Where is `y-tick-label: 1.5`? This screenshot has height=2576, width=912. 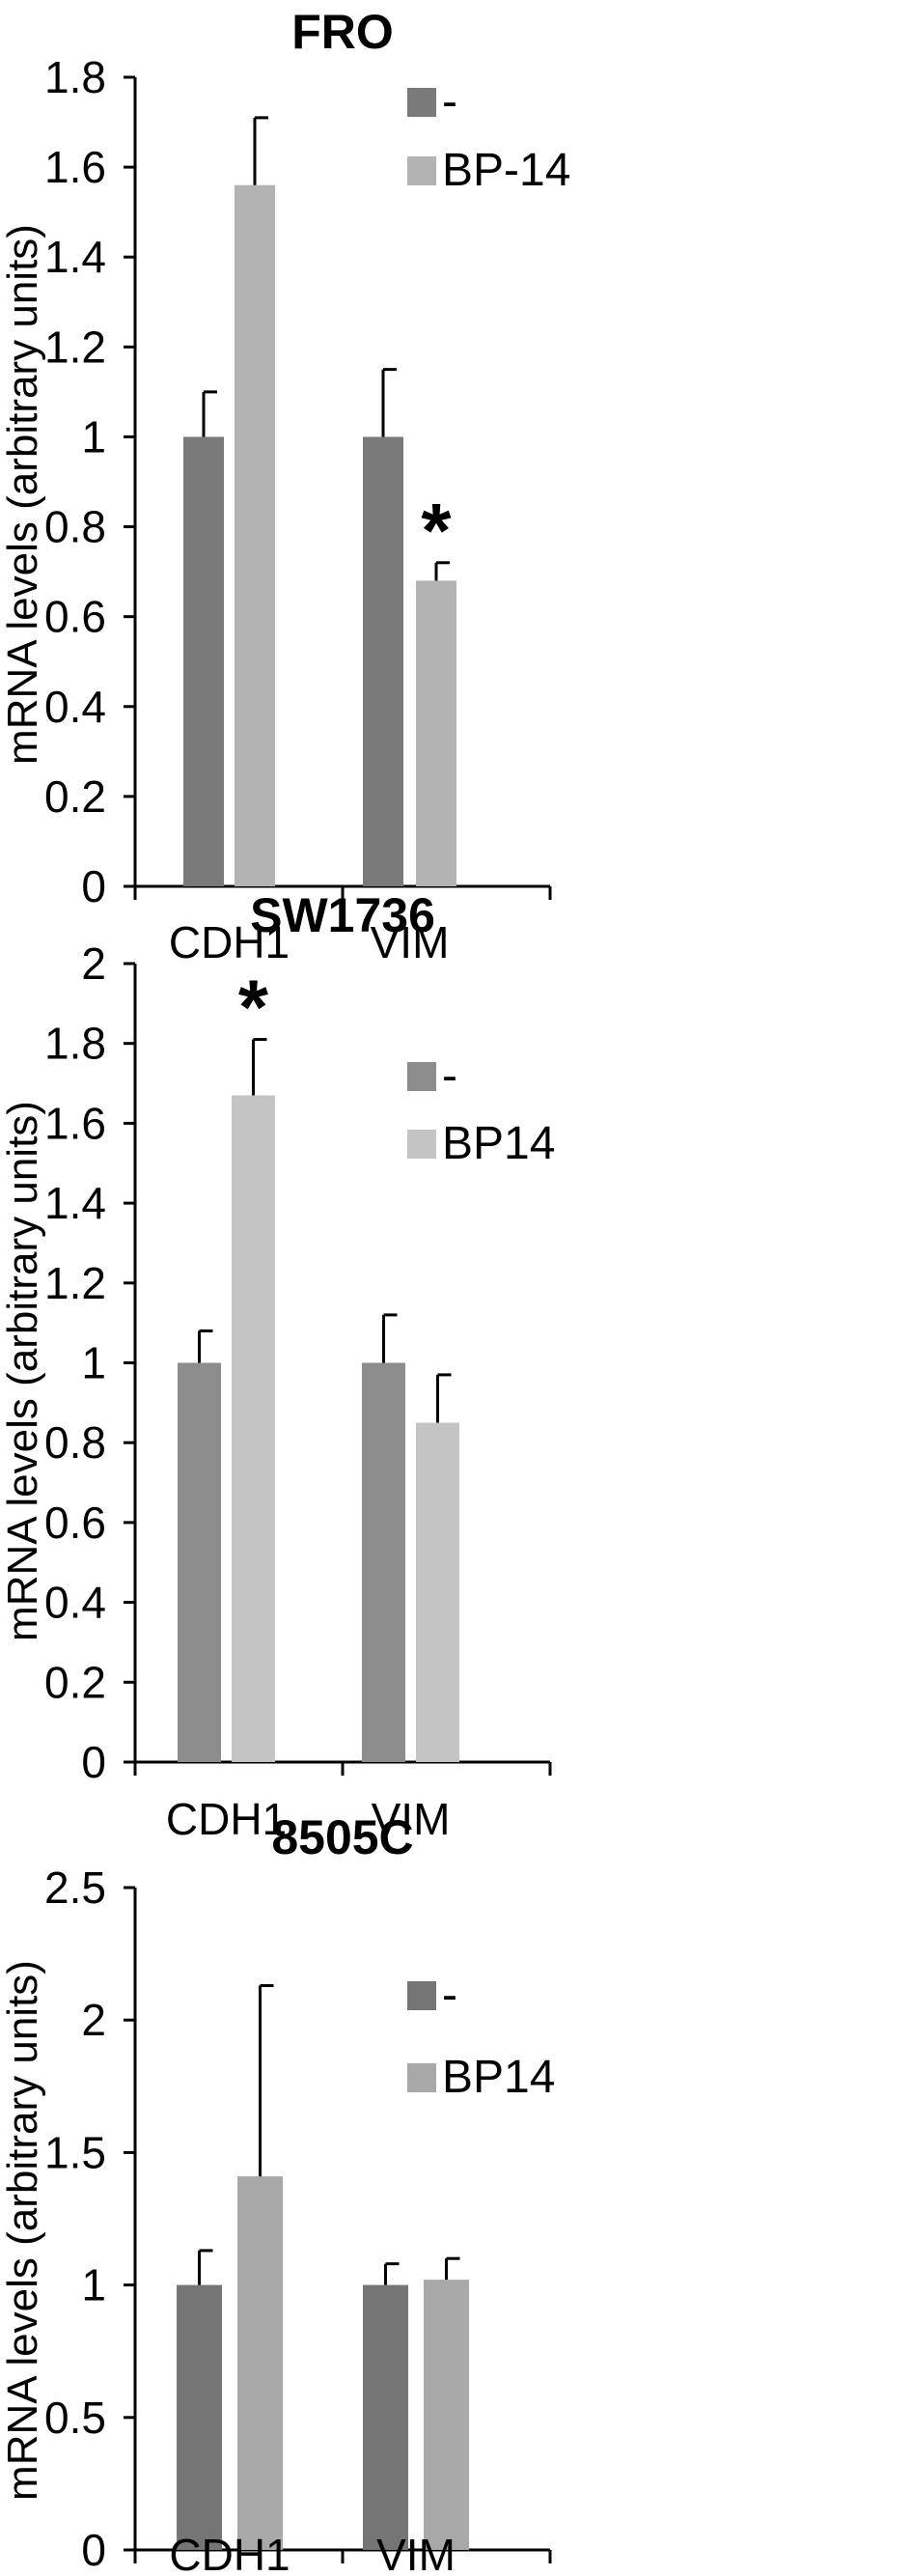 y-tick-label: 1.5 is located at coordinates (75, 2152).